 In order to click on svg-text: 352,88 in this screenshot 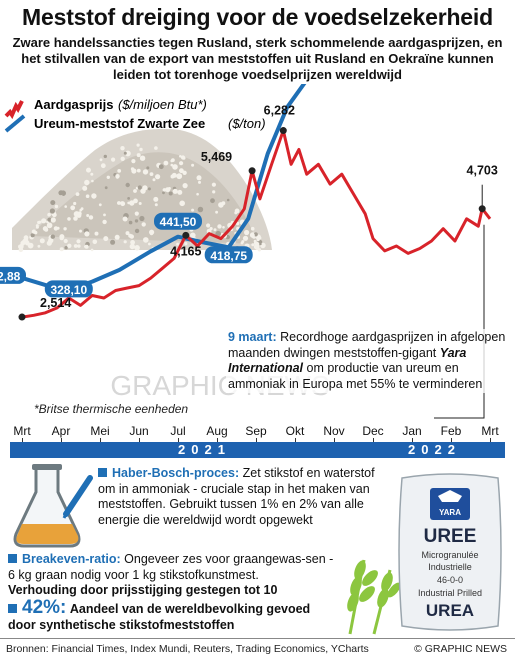, I will do `click(10, 276)`.